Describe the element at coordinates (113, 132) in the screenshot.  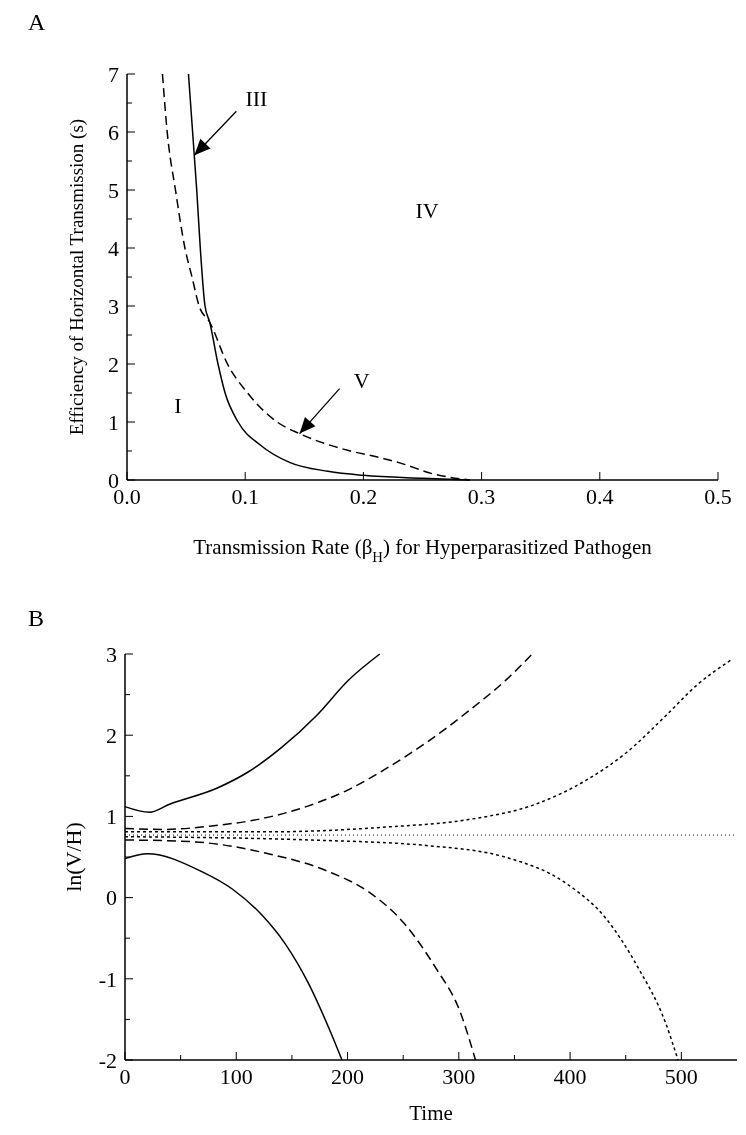
I see `y-tick-label: 6` at that location.